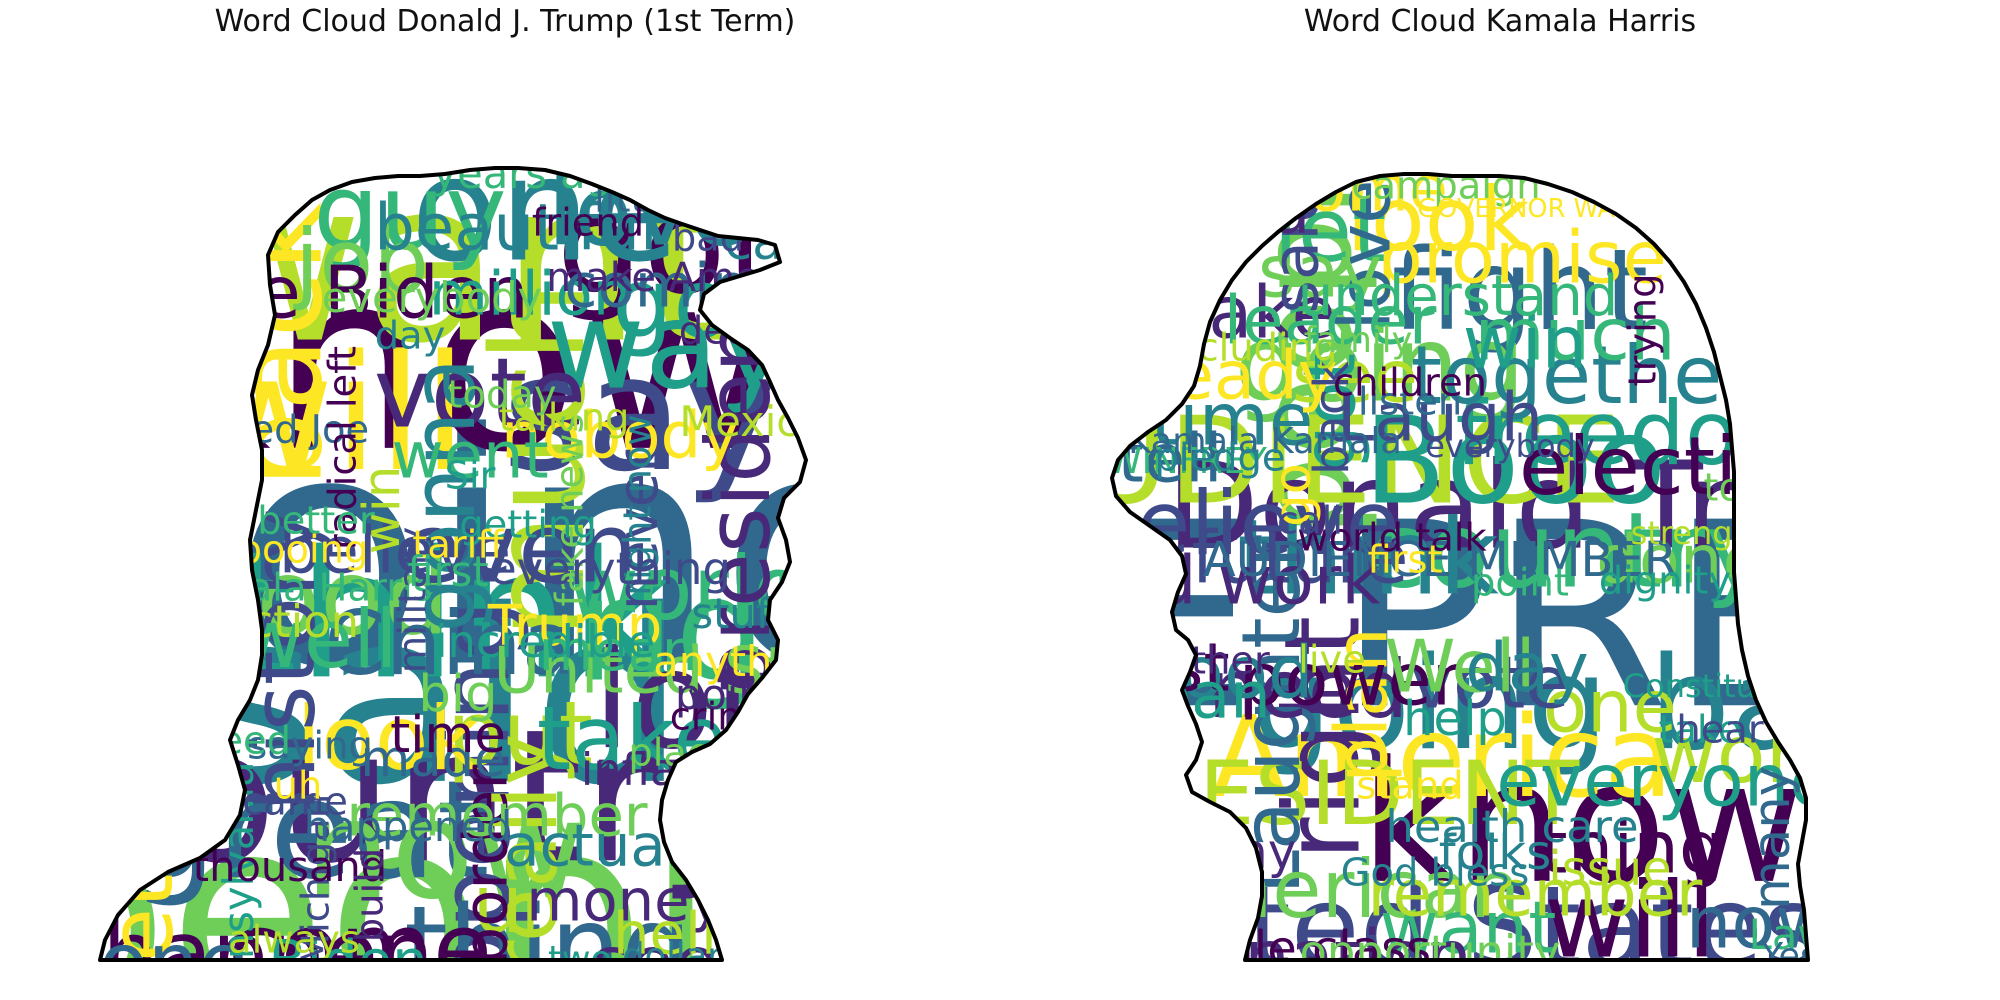 The image size is (2000, 1000). I want to click on word: together, so click(1583, 375).